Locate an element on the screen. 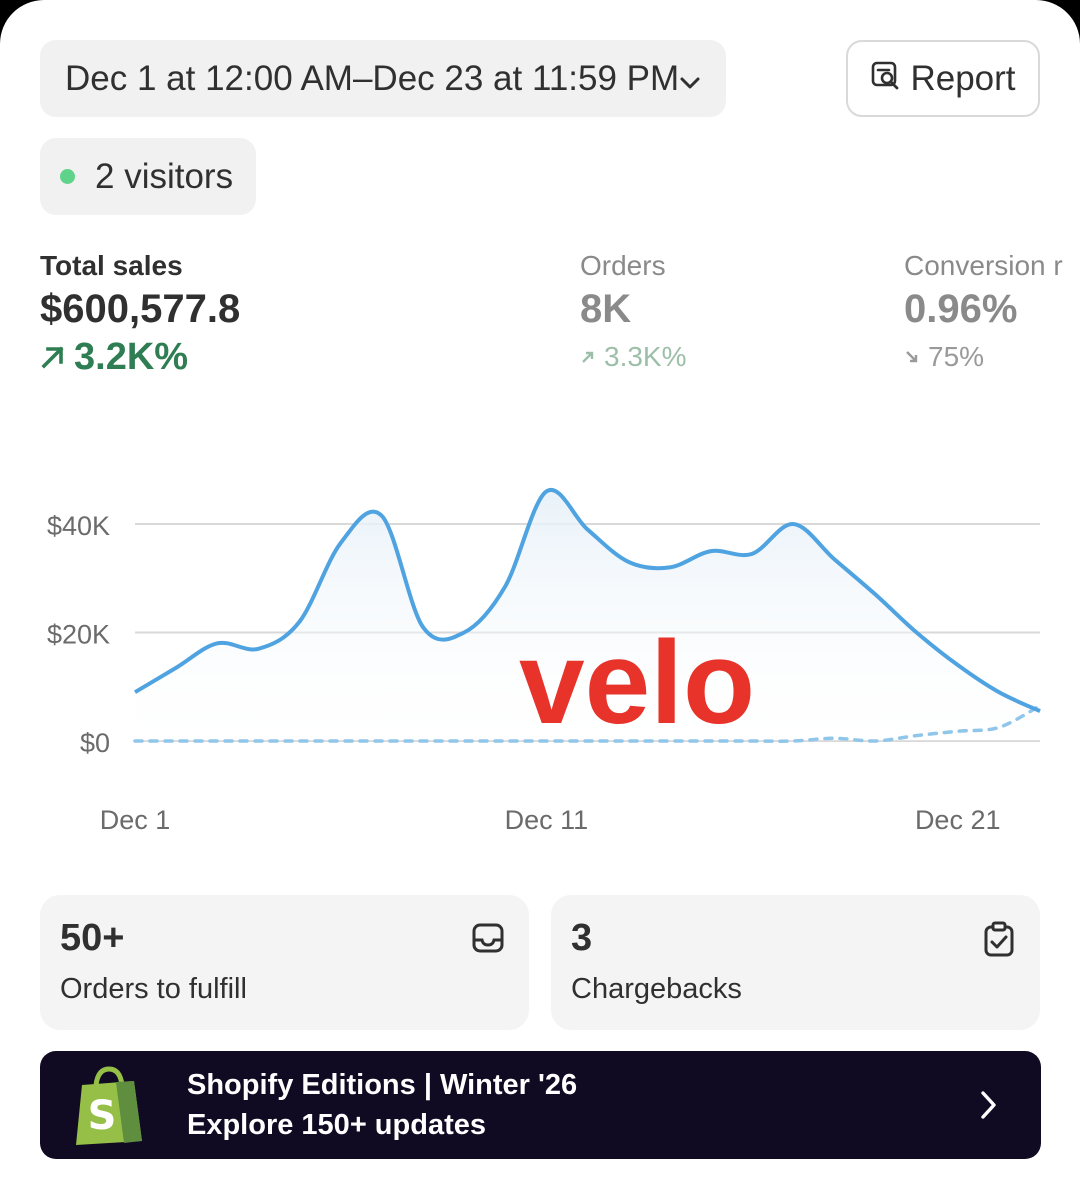  logo-letter: S is located at coordinates (102, 1116).